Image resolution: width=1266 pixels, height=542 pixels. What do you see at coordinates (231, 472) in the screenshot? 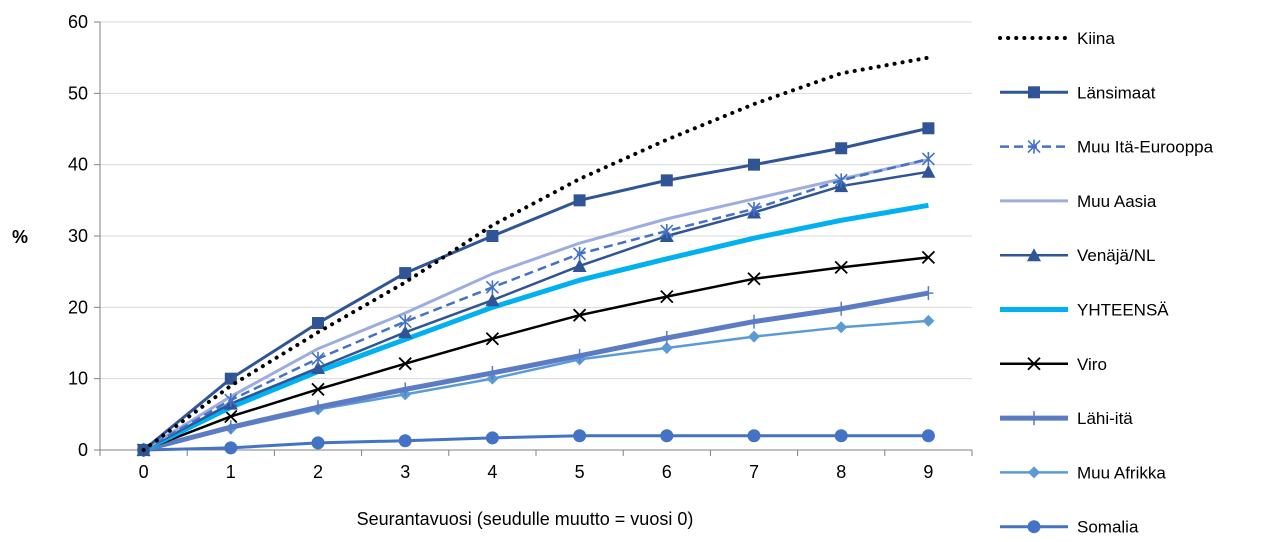
I see `x-tick-label: 1` at bounding box center [231, 472].